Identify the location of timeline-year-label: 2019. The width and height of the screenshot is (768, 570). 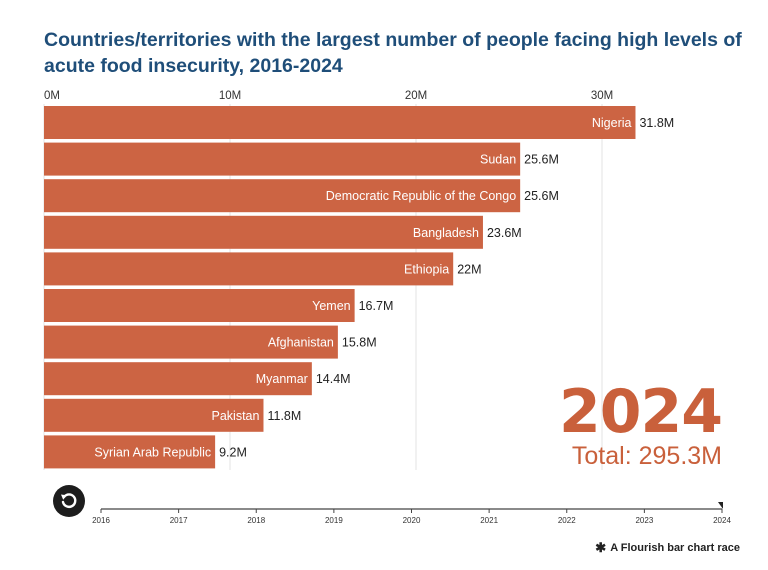
(334, 520).